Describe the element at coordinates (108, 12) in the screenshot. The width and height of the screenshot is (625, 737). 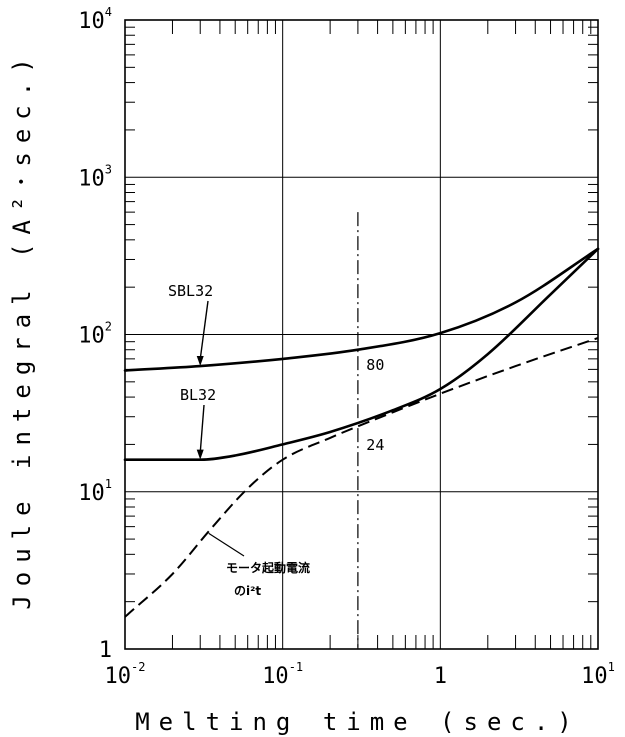
I see `y-tick-exponent: 4` at that location.